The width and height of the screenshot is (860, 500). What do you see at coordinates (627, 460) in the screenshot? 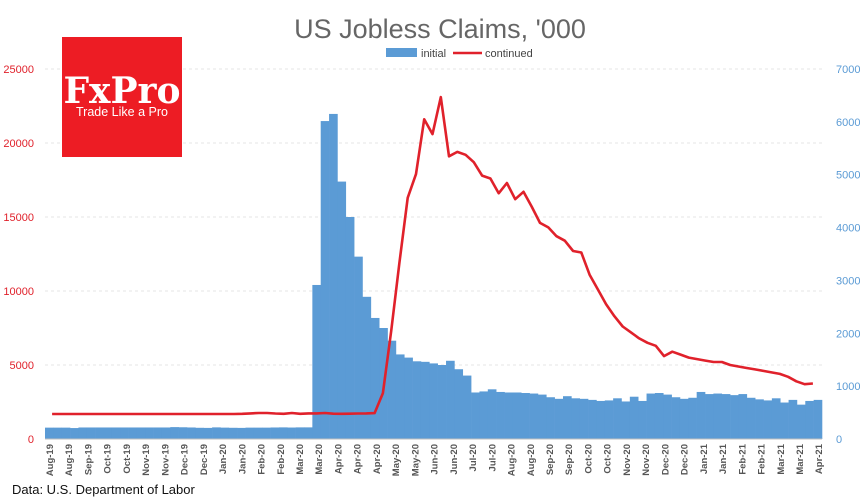
I see `x-tick-label: Nov-20` at bounding box center [627, 460].